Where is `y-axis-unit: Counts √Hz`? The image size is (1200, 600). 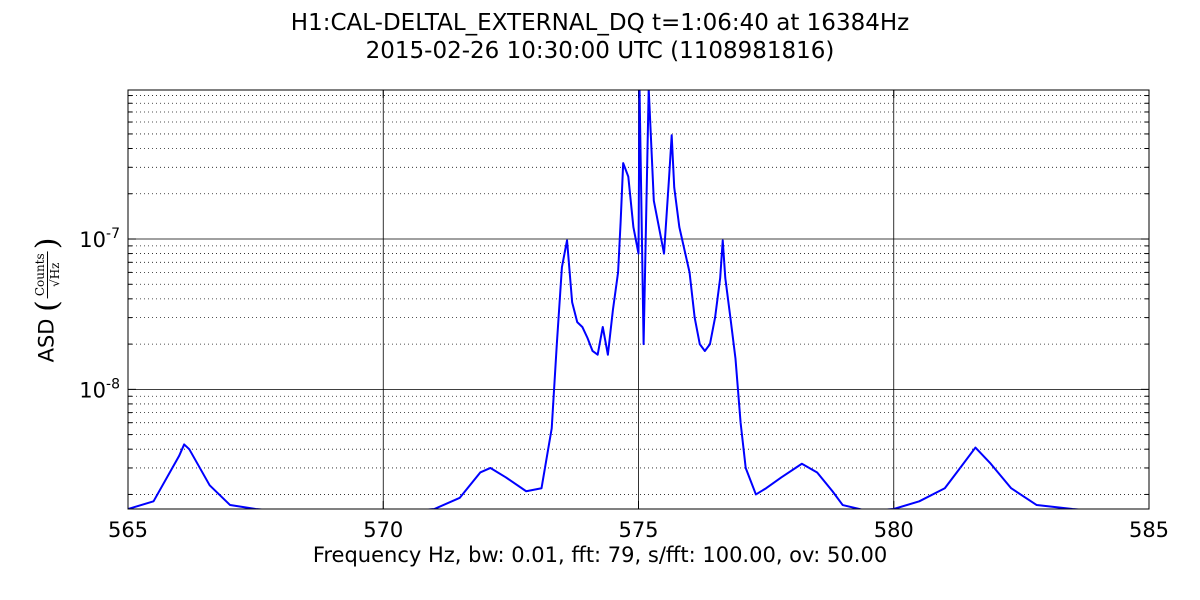
y-axis-unit: Counts √Hz is located at coordinates (47, 275).